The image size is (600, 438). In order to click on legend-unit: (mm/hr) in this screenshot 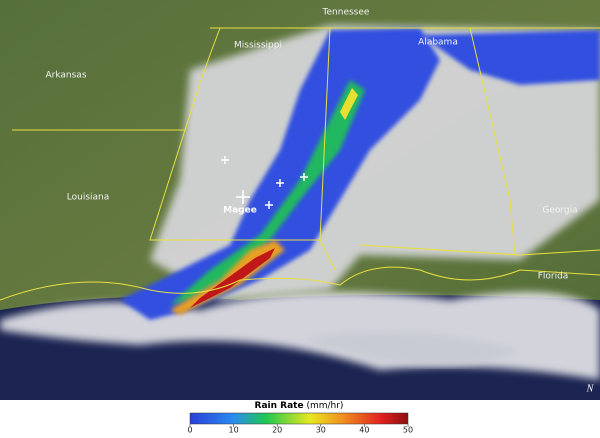, I will do `click(324, 406)`.